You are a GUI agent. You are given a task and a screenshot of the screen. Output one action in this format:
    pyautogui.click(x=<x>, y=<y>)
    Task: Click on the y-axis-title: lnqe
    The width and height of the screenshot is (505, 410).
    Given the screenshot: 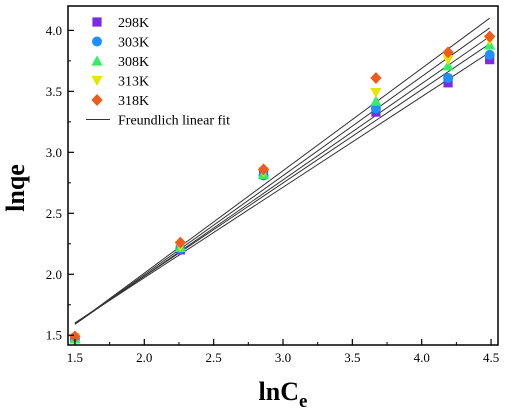 What is the action you would take?
    pyautogui.click(x=15, y=188)
    